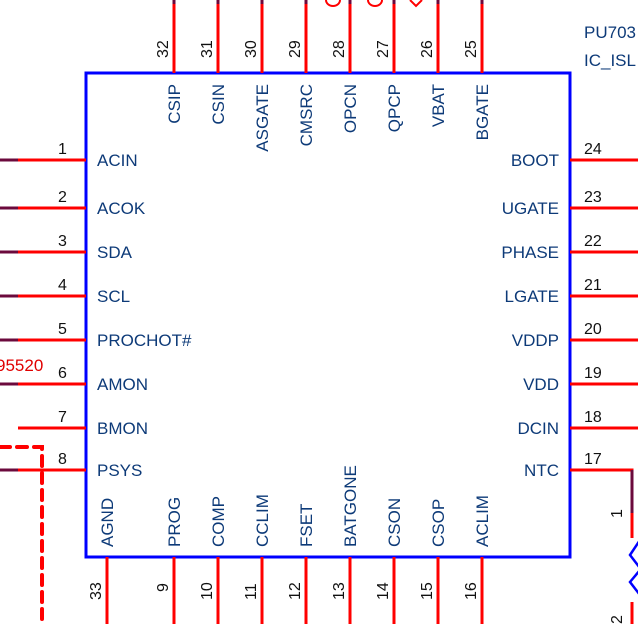  What do you see at coordinates (541, 384) in the screenshot?
I see `pin-name: VDD` at bounding box center [541, 384].